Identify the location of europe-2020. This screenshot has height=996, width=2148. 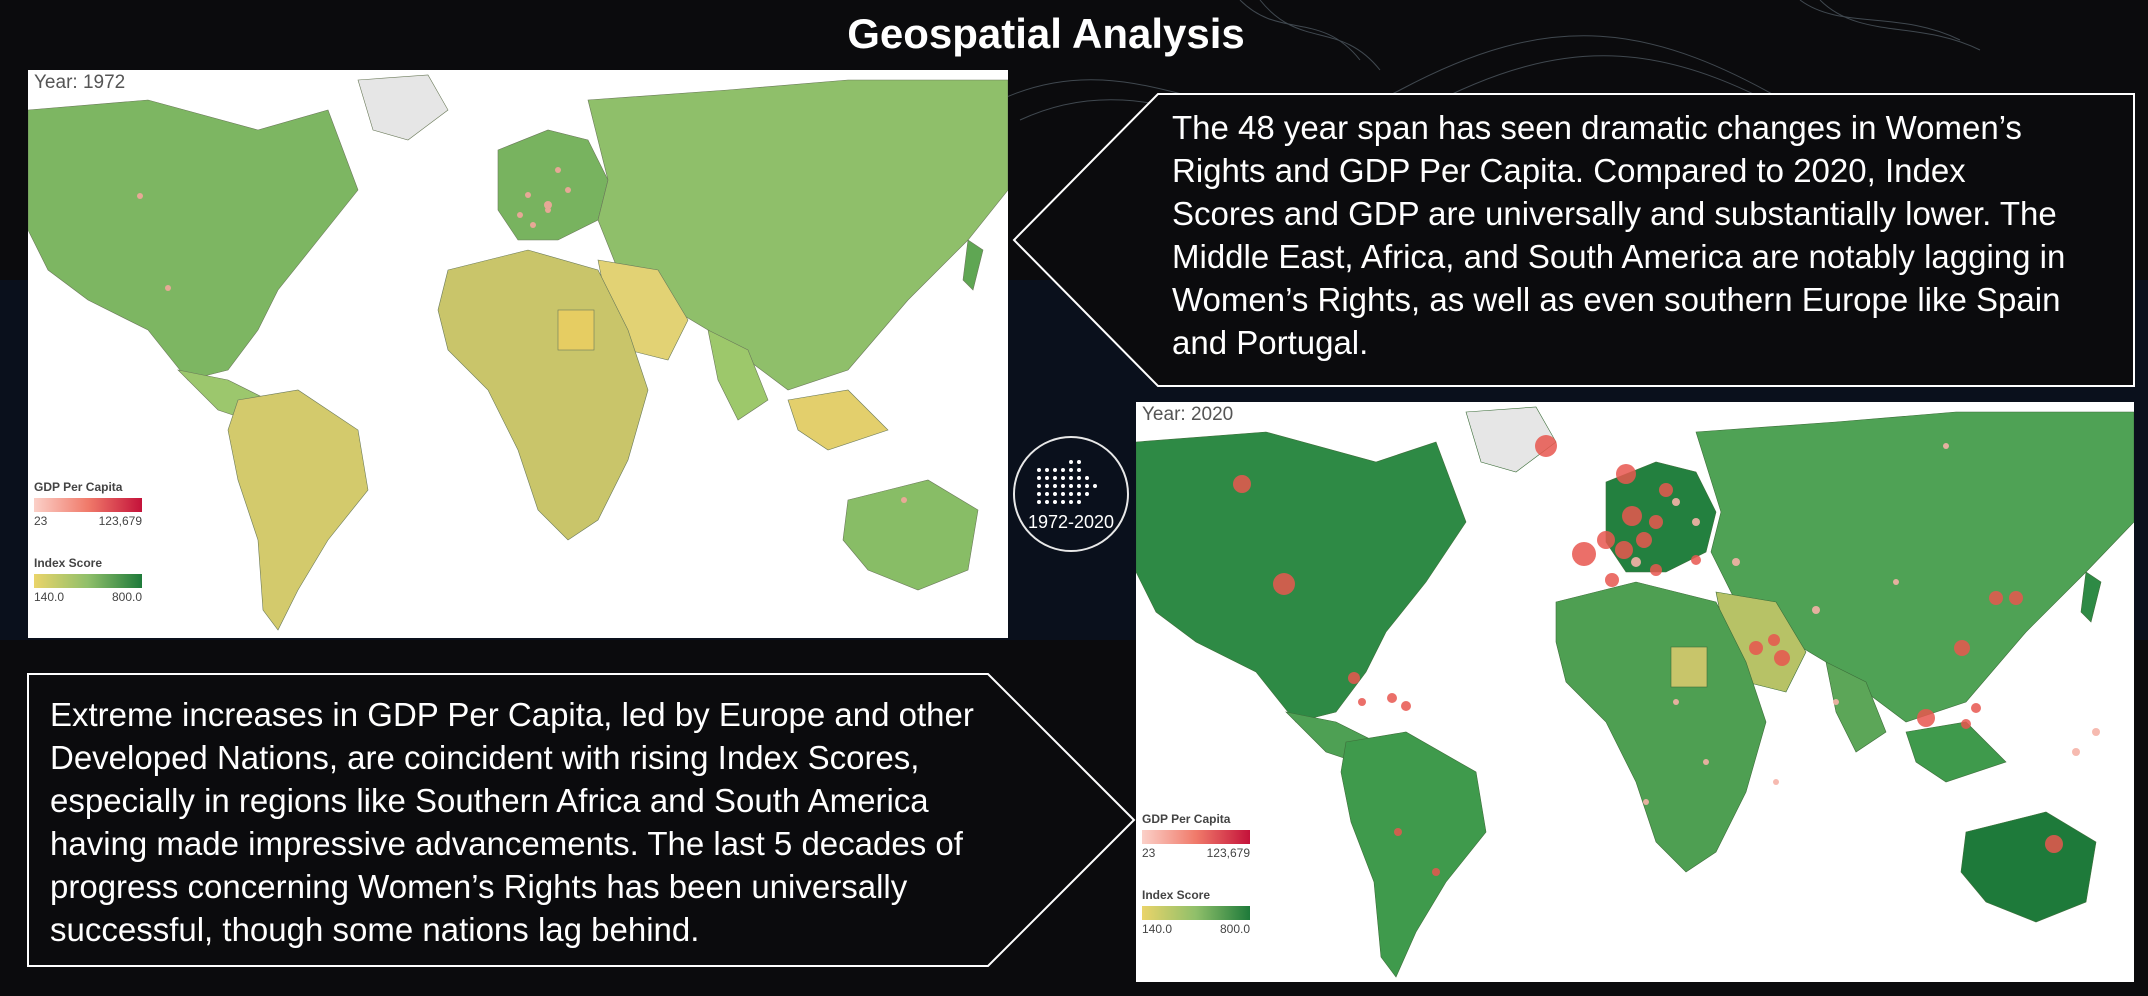
(1661, 517).